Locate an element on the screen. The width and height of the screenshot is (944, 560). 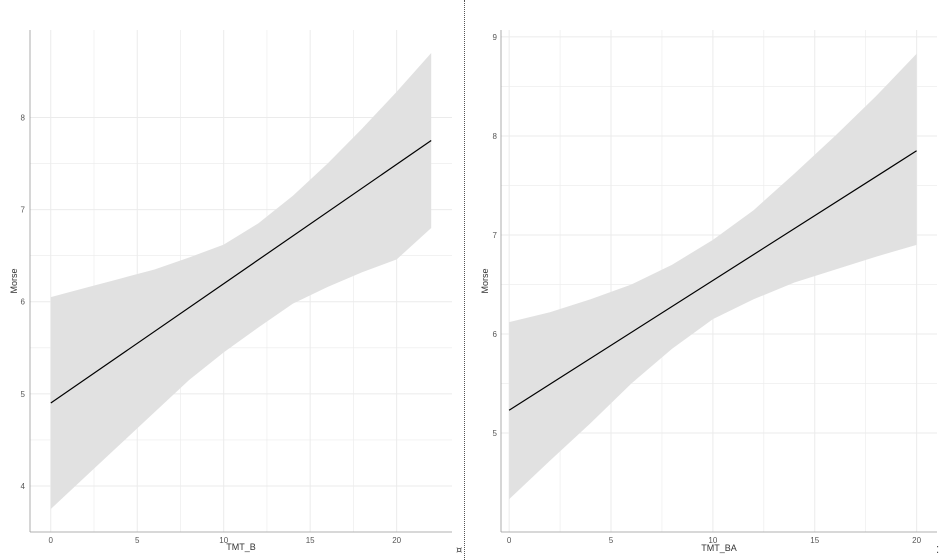
resize-handle-icon: ¤ is located at coordinates (459, 550).